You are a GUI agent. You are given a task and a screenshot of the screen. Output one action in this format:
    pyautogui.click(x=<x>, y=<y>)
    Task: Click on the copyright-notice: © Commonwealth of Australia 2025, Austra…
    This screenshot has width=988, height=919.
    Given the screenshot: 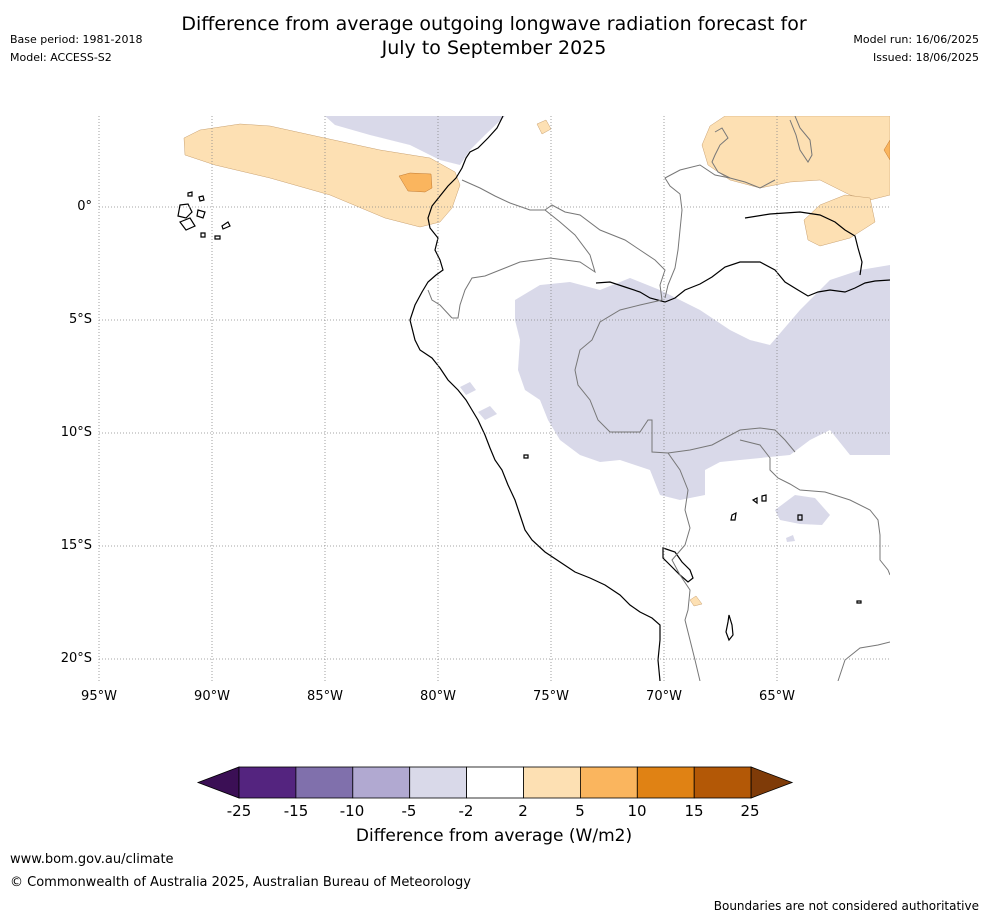 What is the action you would take?
    pyautogui.click(x=240, y=882)
    